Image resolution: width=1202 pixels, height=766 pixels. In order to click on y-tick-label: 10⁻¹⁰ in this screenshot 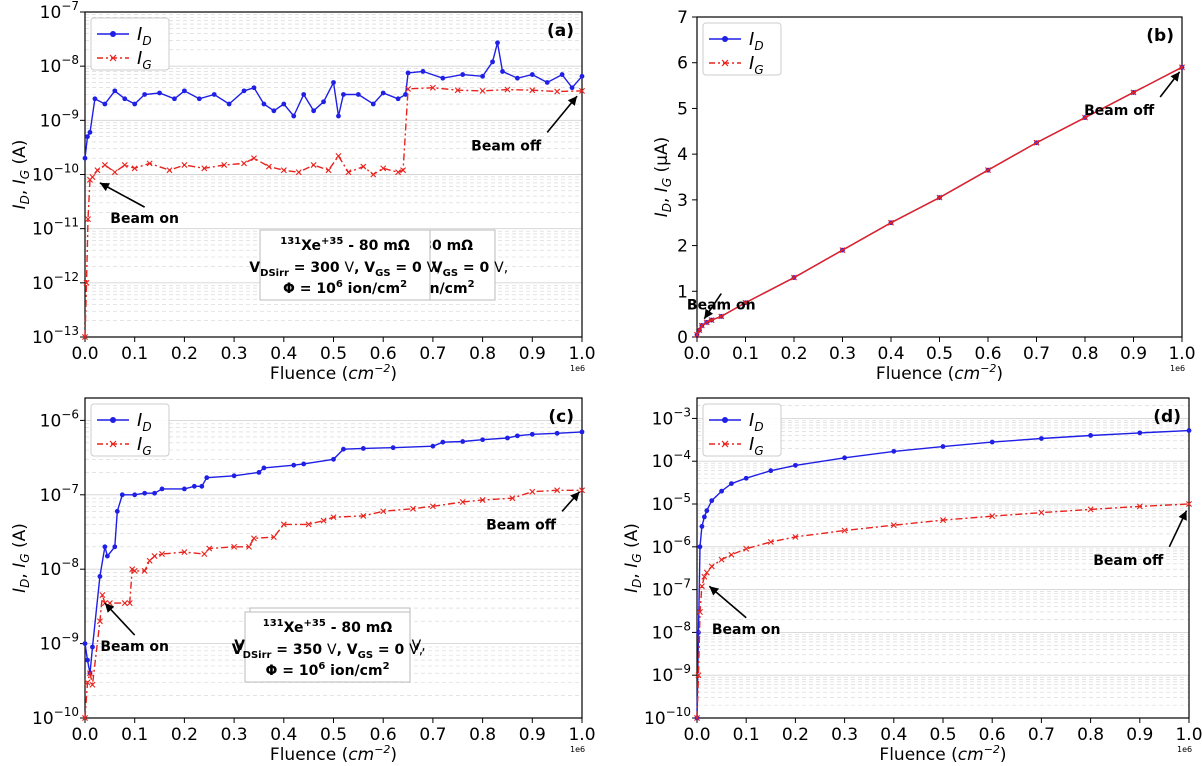, I will do `click(55, 174)`.